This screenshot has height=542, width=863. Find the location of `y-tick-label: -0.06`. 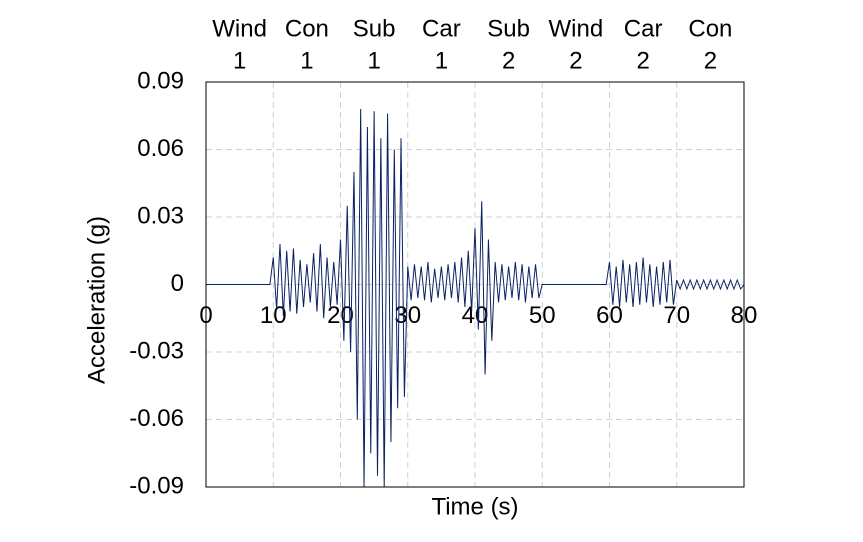

y-tick-label: -0.06 is located at coordinates (156, 418).